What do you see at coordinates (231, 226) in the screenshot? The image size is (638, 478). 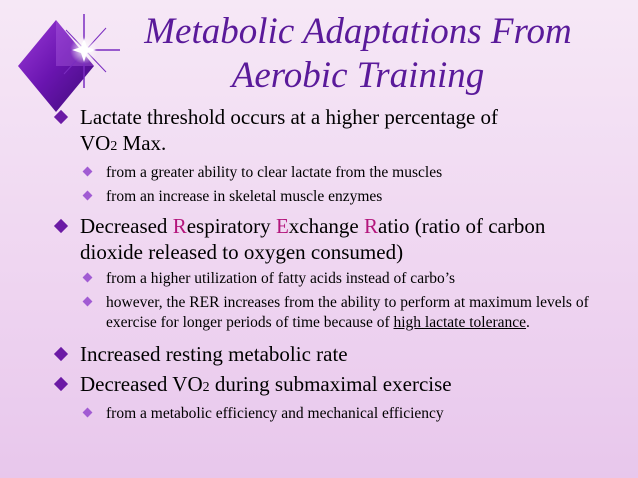 I see `bullet-text: espiratory` at bounding box center [231, 226].